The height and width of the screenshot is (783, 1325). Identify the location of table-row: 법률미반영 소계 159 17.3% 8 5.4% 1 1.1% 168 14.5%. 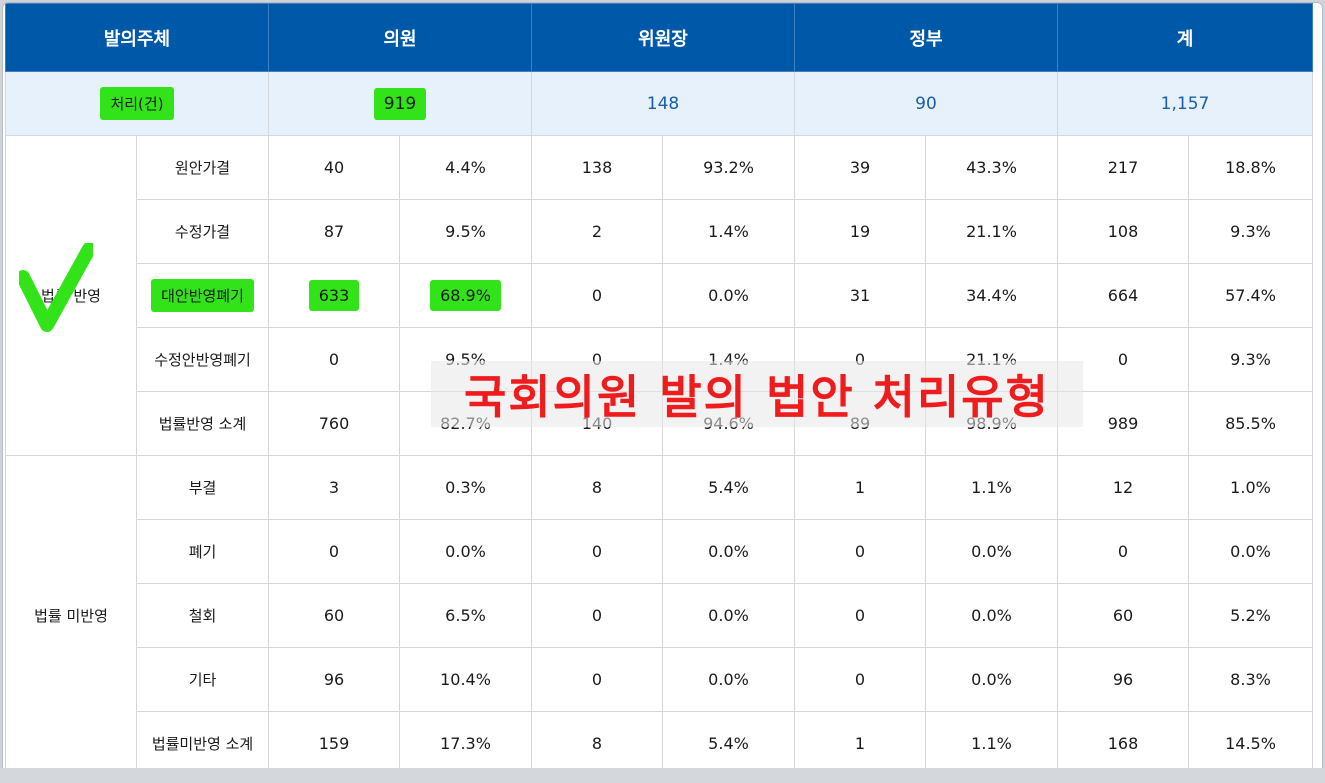
(659, 743).